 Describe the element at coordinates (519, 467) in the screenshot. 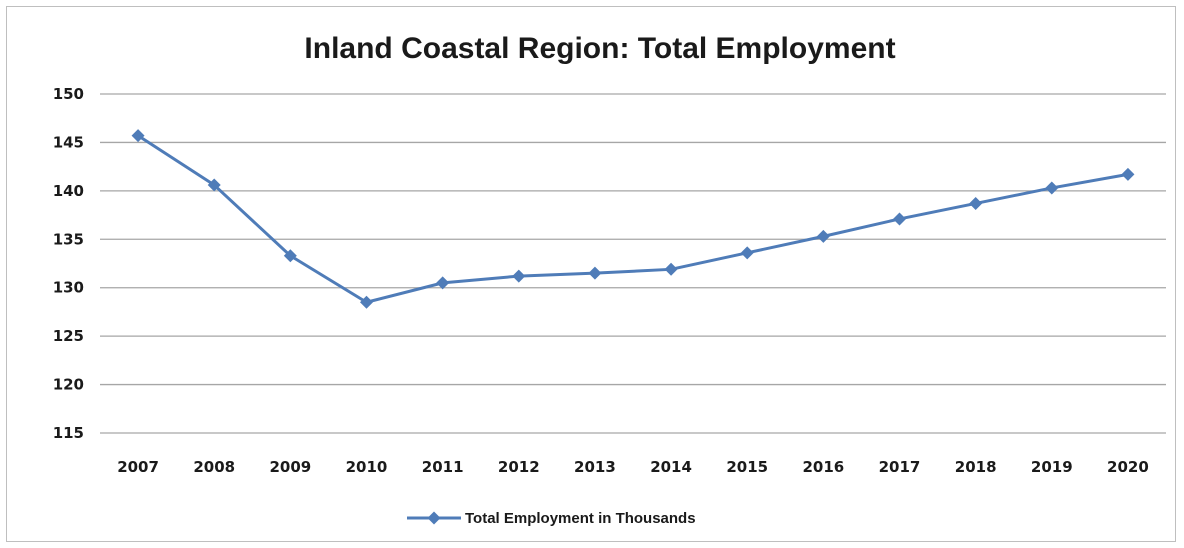

I see `x-tick-label: 2012` at that location.